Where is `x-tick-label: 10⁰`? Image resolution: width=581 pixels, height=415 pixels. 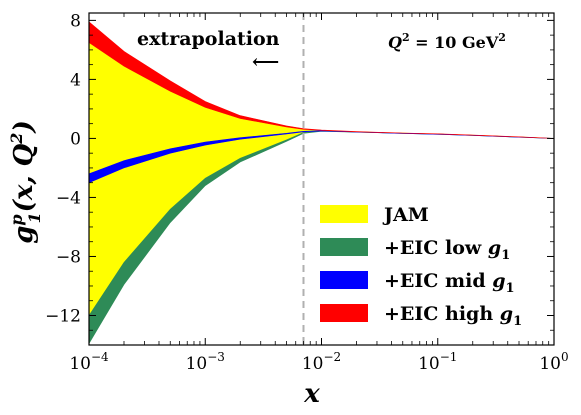
x-tick-label: 10⁰ is located at coordinates (553, 362).